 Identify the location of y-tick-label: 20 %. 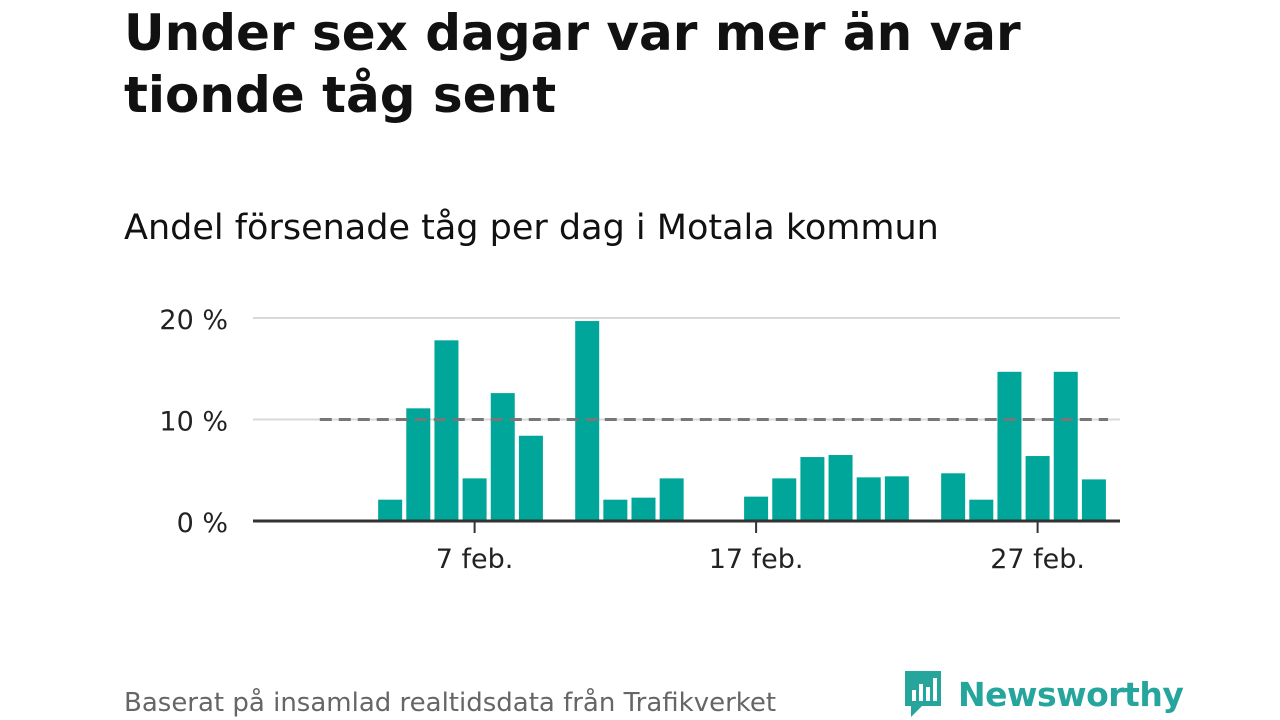
(193, 320).